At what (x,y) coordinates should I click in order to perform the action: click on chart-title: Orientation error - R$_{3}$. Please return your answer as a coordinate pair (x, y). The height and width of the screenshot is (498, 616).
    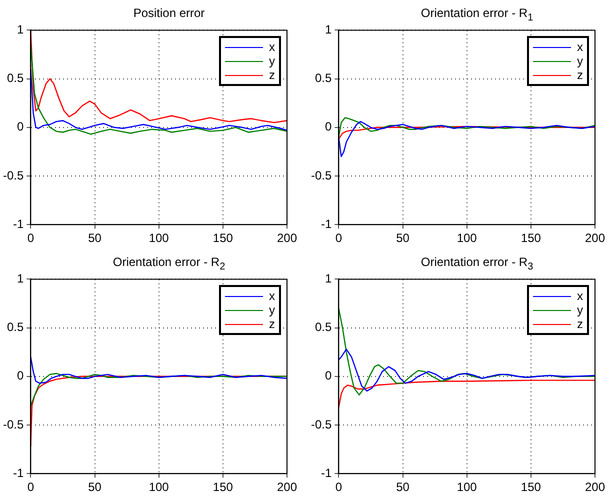
    Looking at the image, I should click on (477, 264).